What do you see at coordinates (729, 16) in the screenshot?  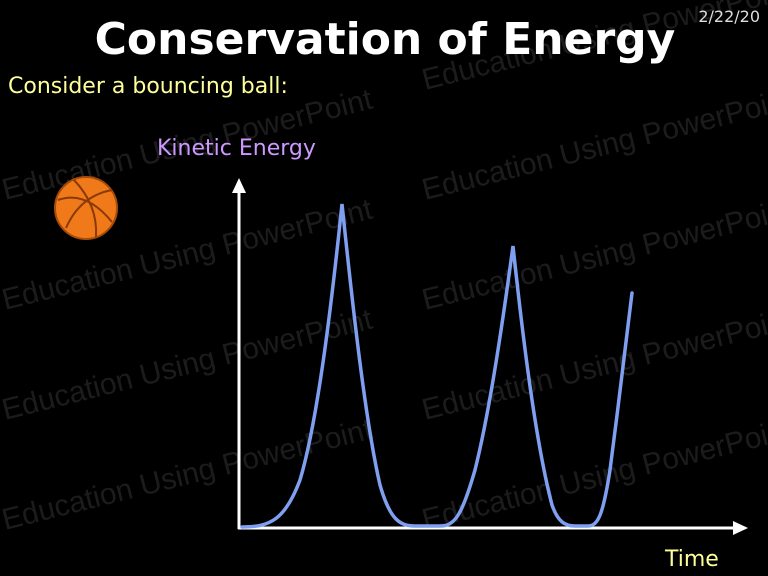 I see `slide-date: 2/22/20` at bounding box center [729, 16].